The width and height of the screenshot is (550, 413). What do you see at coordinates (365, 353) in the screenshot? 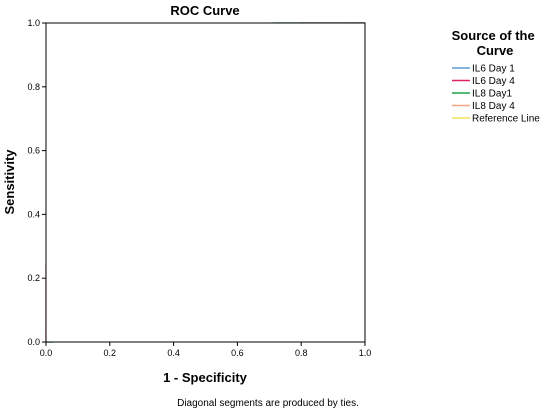
I see `x-tick-label: 1.0` at bounding box center [365, 353].